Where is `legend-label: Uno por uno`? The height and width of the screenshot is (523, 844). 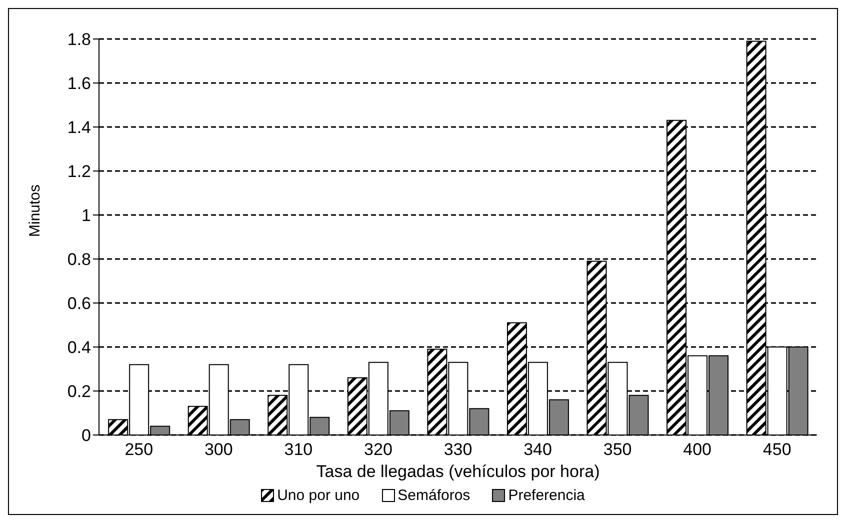
legend-label: Uno por uno is located at coordinates (318, 495).